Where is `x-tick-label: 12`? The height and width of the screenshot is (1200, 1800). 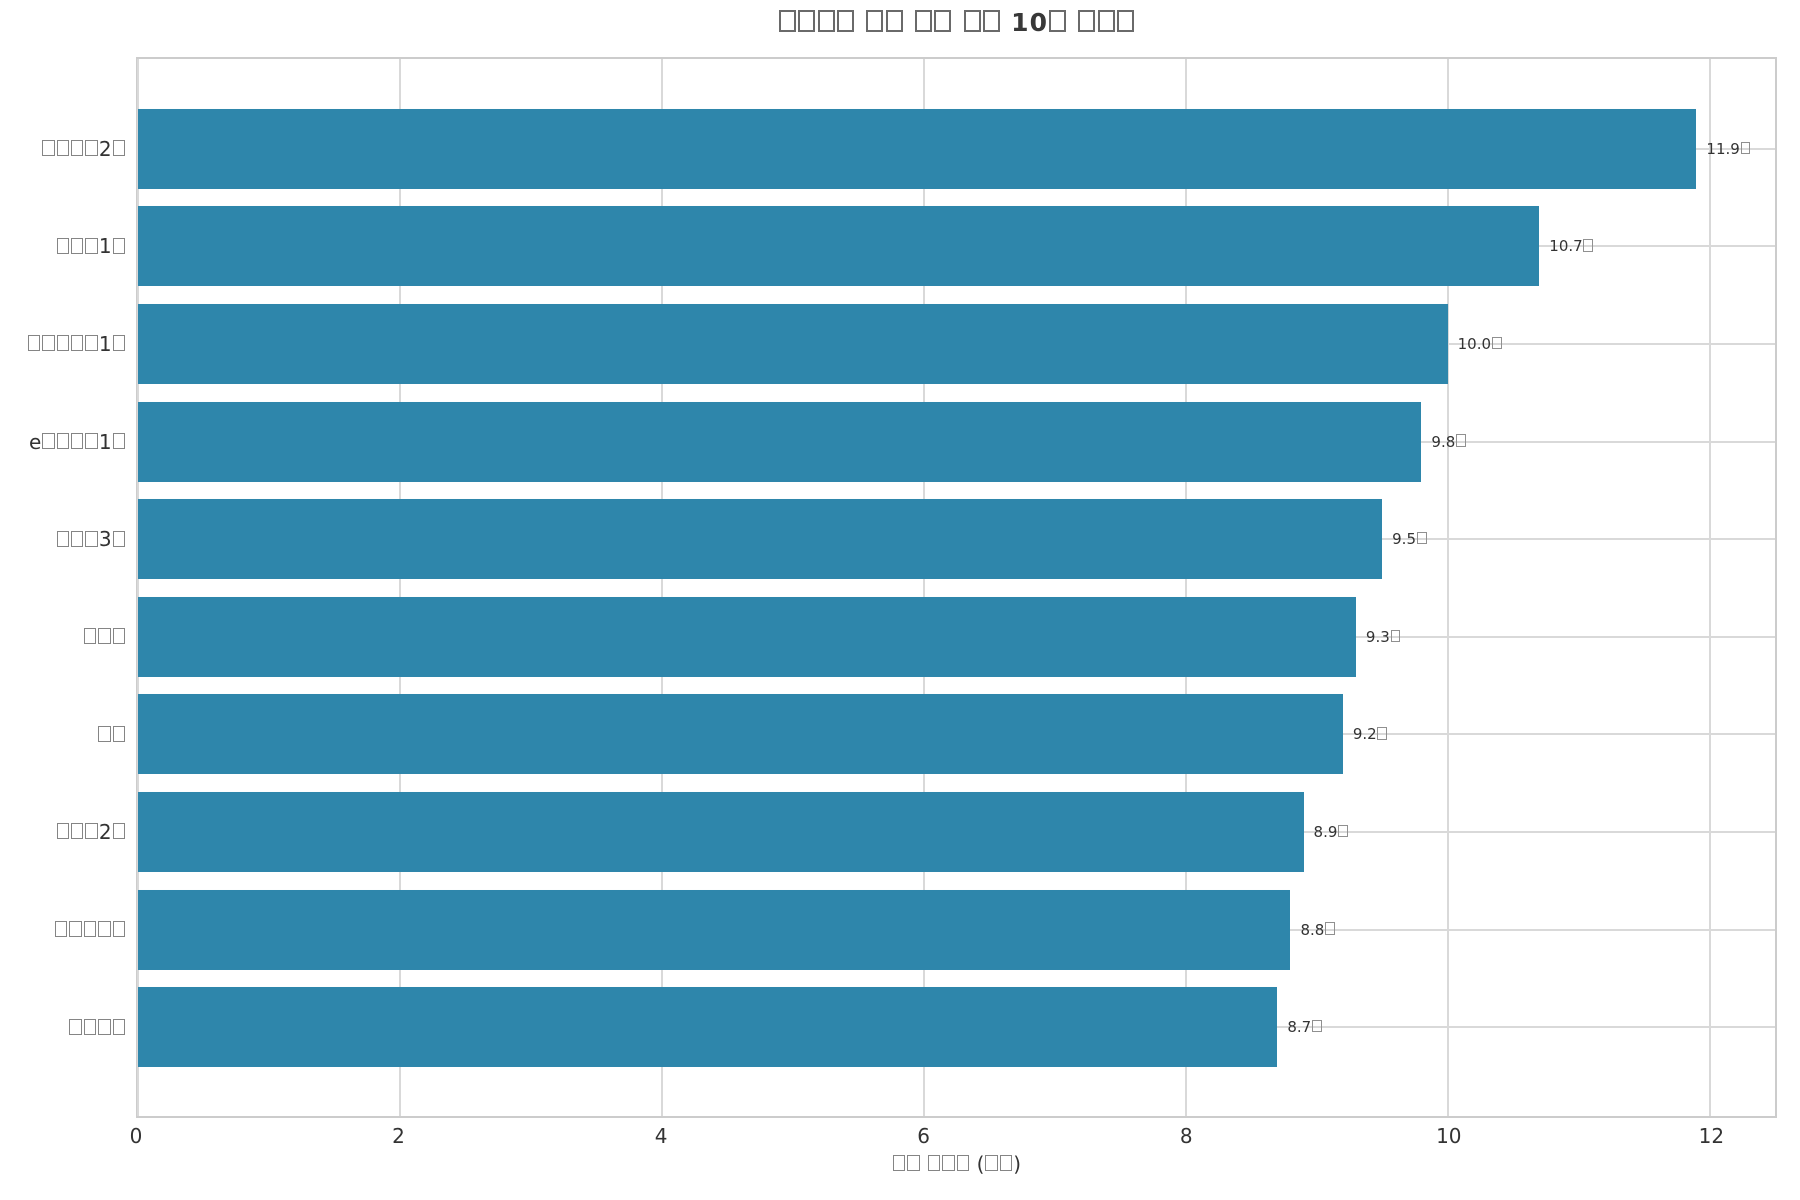 x-tick-label: 12 is located at coordinates (1711, 1136).